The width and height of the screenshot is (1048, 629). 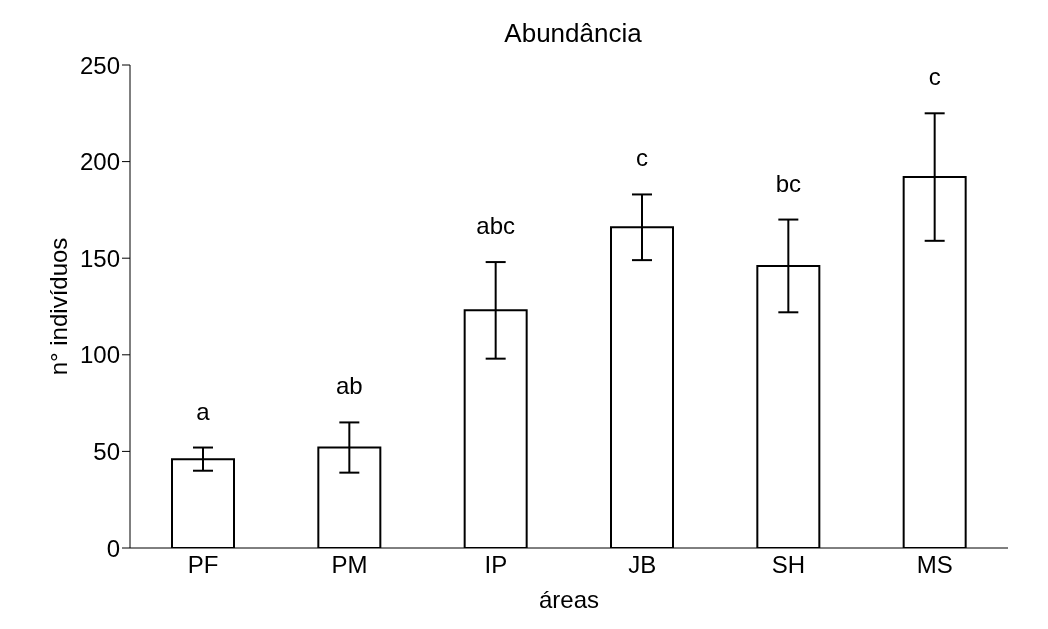 I want to click on x-tick-label: SH, so click(x=788, y=565).